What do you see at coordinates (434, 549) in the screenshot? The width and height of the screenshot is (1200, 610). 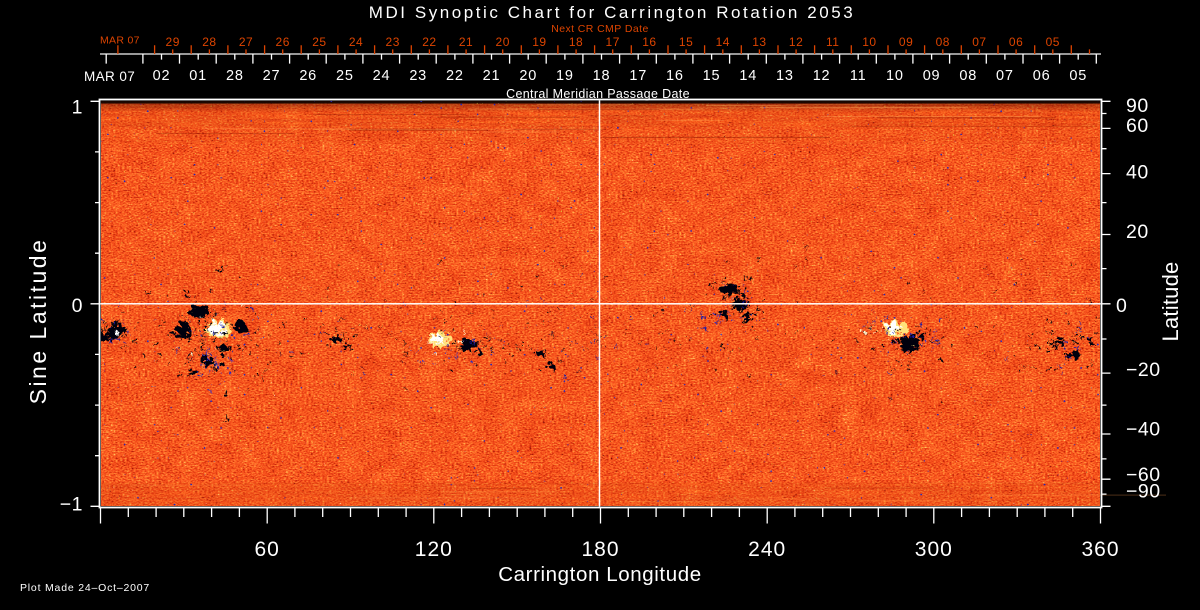 I see `svg-text: 120` at bounding box center [434, 549].